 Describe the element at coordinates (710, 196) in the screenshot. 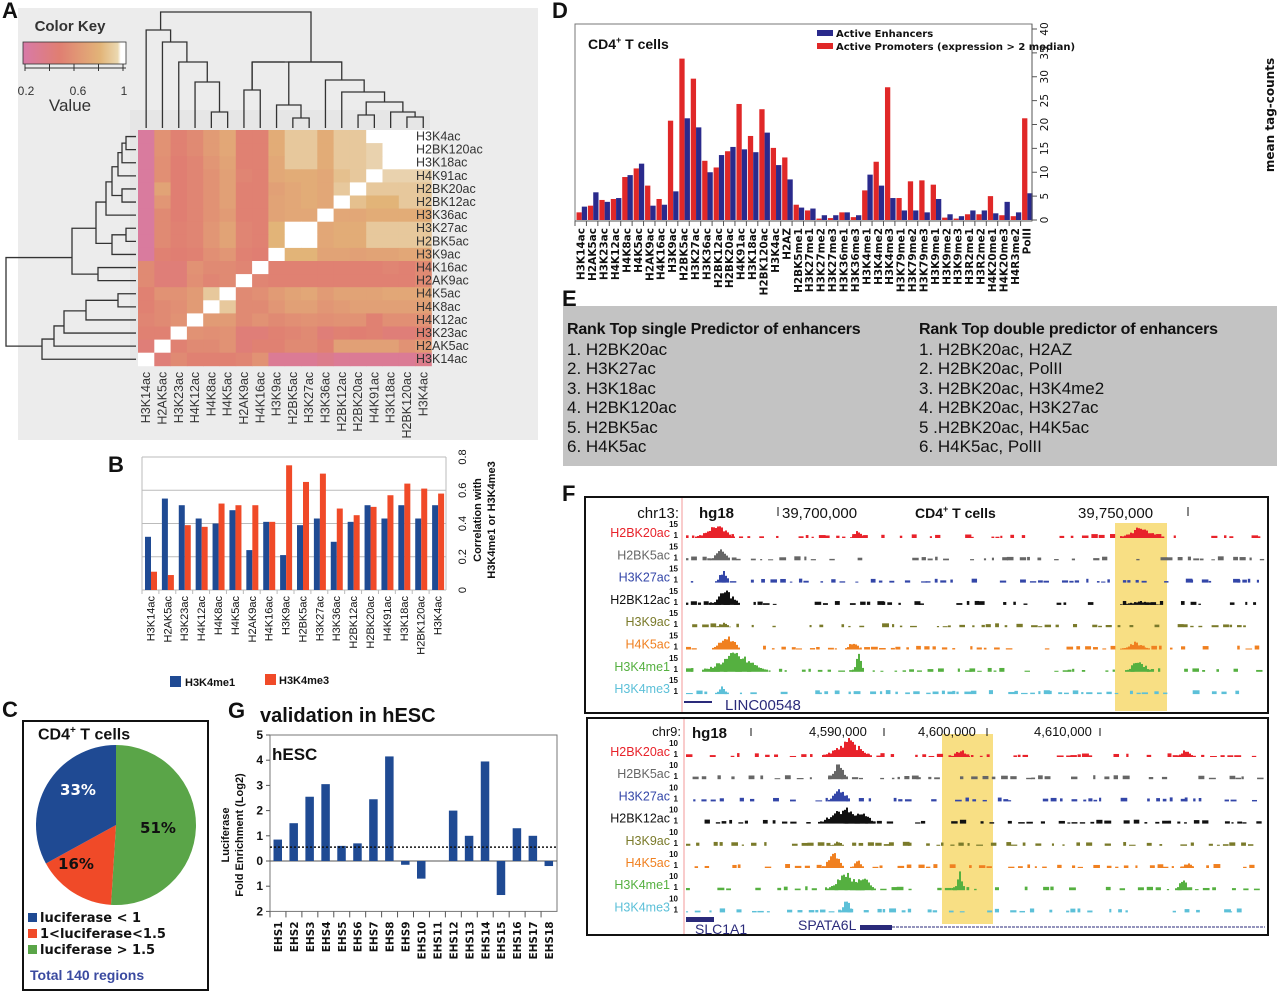

I see `bar-enhancers` at that location.